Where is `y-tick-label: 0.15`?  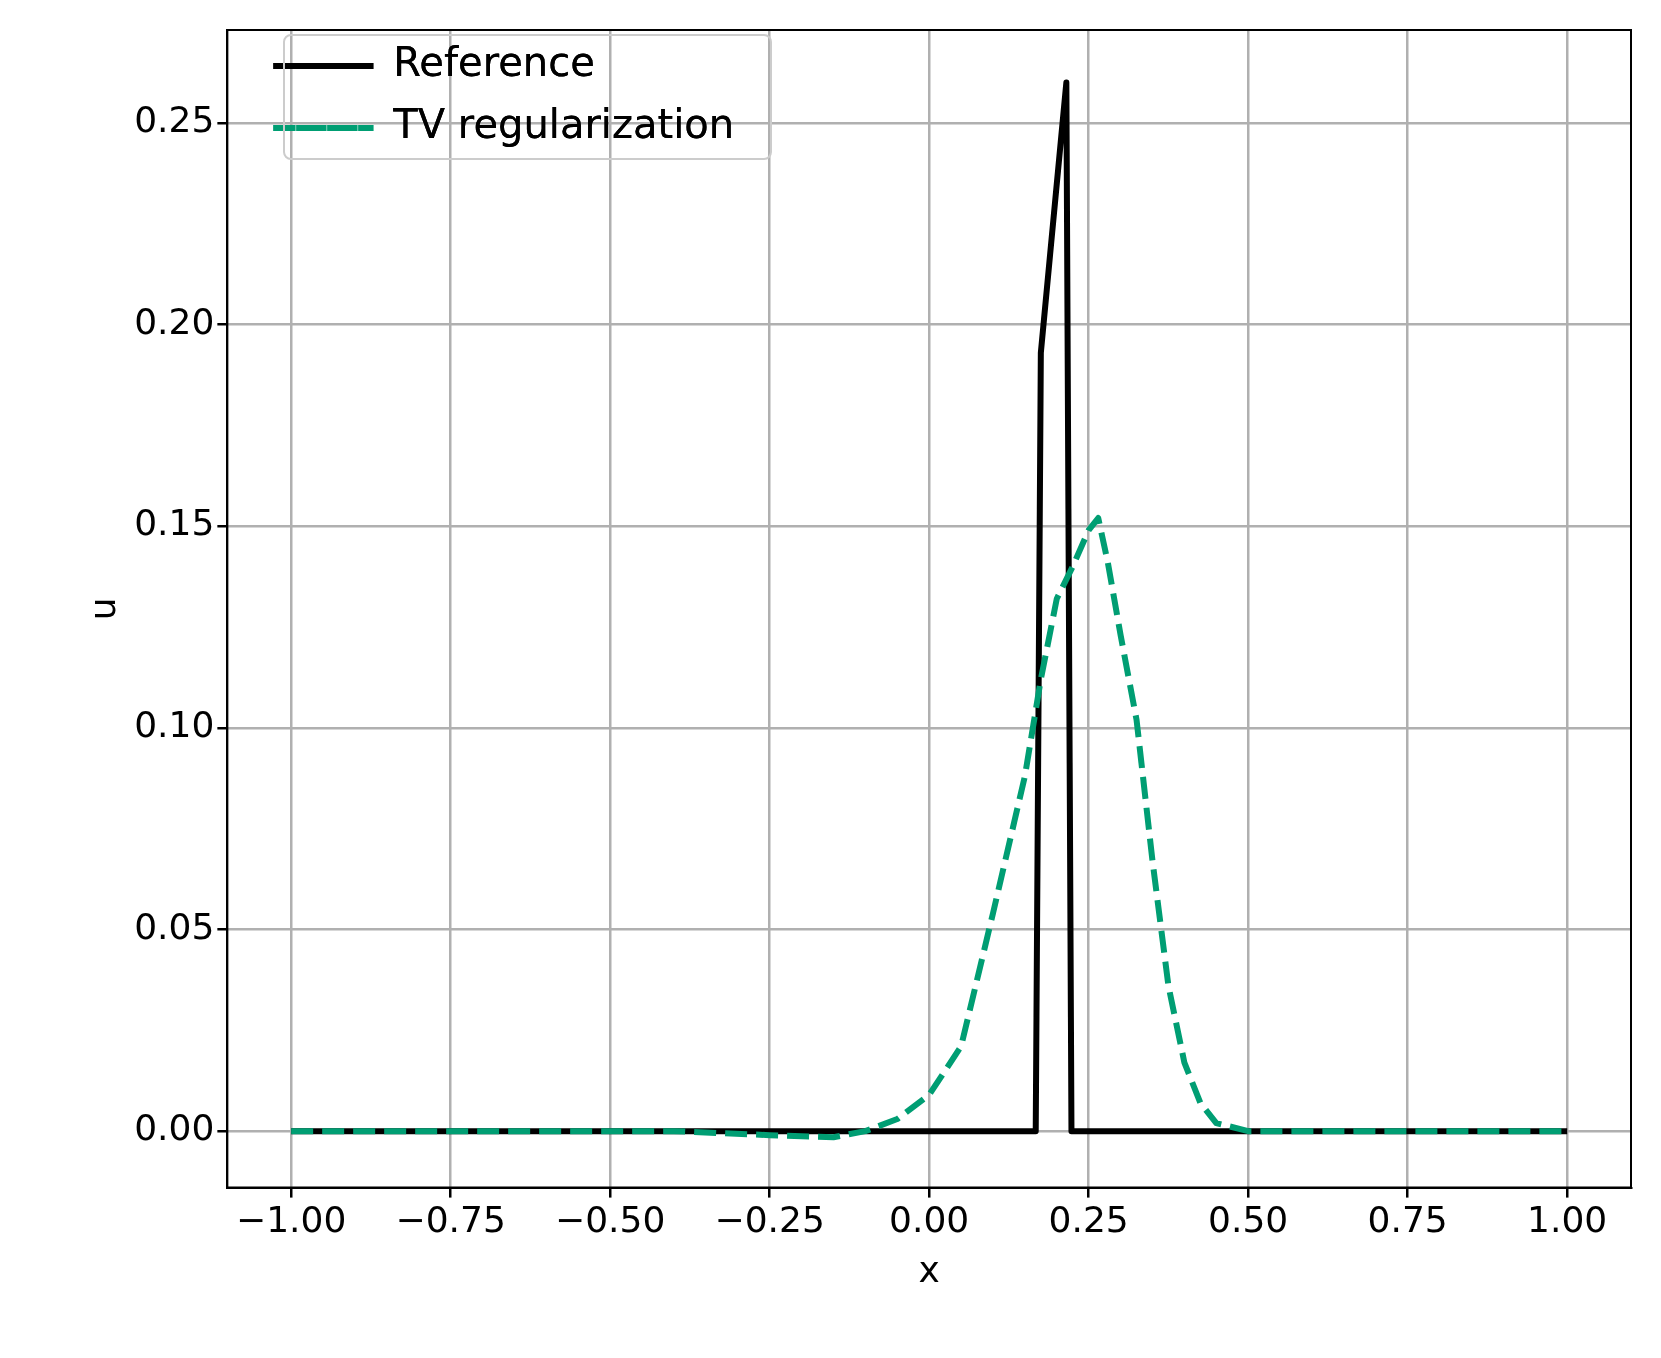 y-tick-label: 0.15 is located at coordinates (174, 523).